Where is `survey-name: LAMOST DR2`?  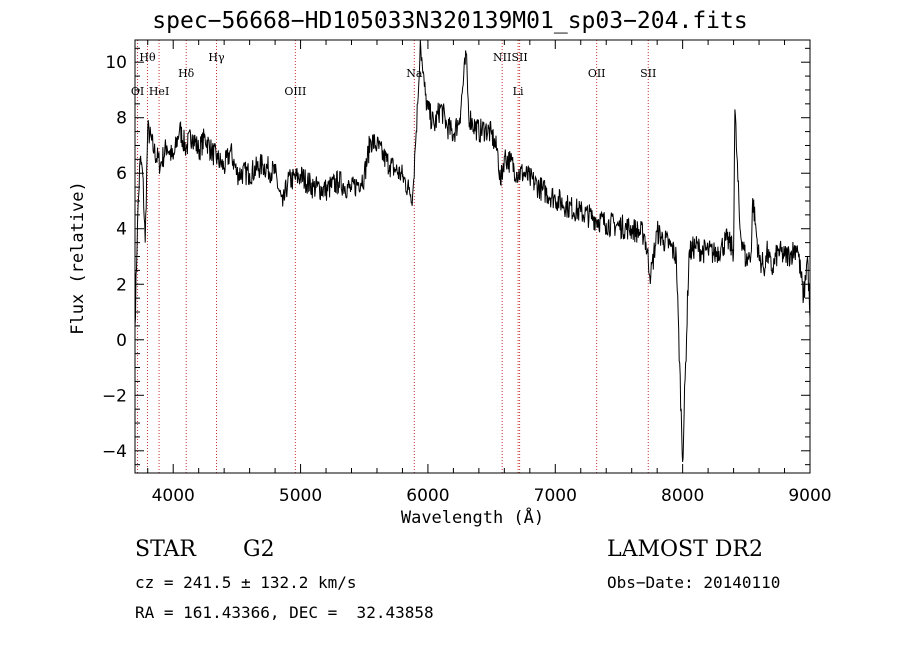
survey-name: LAMOST DR2 is located at coordinates (685, 549).